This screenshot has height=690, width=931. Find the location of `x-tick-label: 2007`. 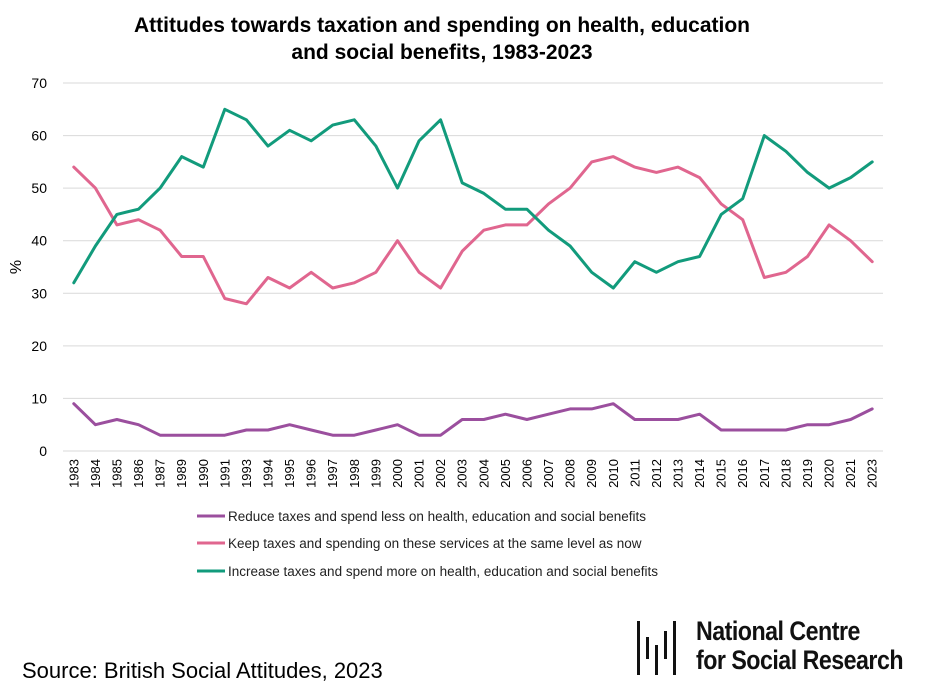

x-tick-label: 2007 is located at coordinates (548, 473).